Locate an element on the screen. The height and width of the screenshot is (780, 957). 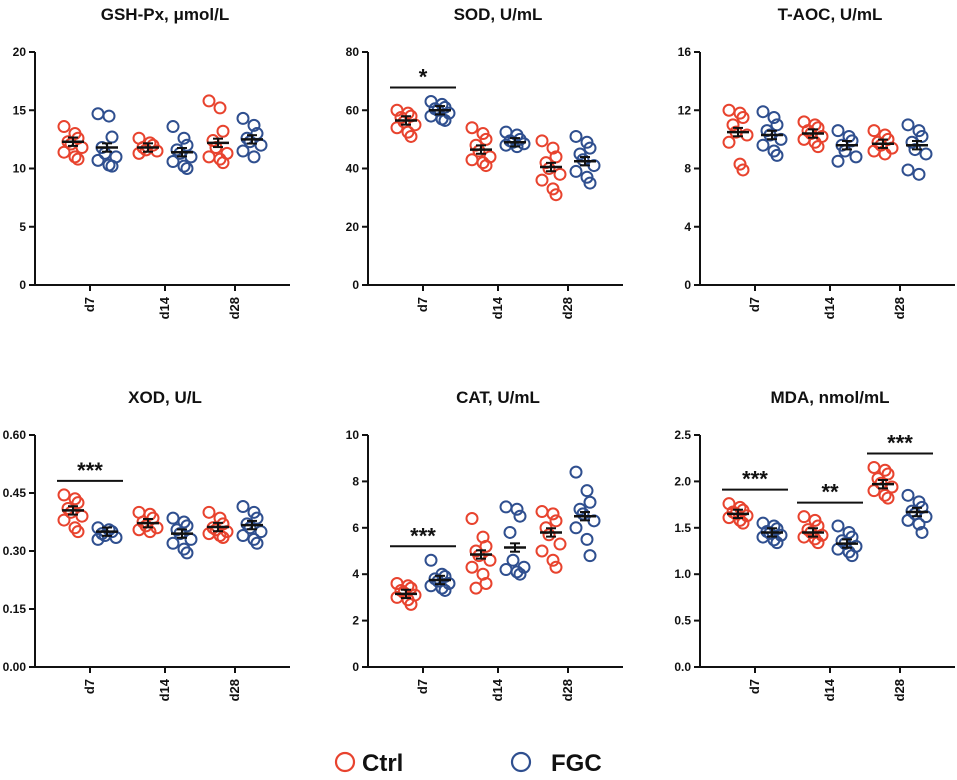
chart-panel-3: T-AOC, U/mL 0 4 8 12 16 d7 d14 d28 is located at coordinates (816, 162).